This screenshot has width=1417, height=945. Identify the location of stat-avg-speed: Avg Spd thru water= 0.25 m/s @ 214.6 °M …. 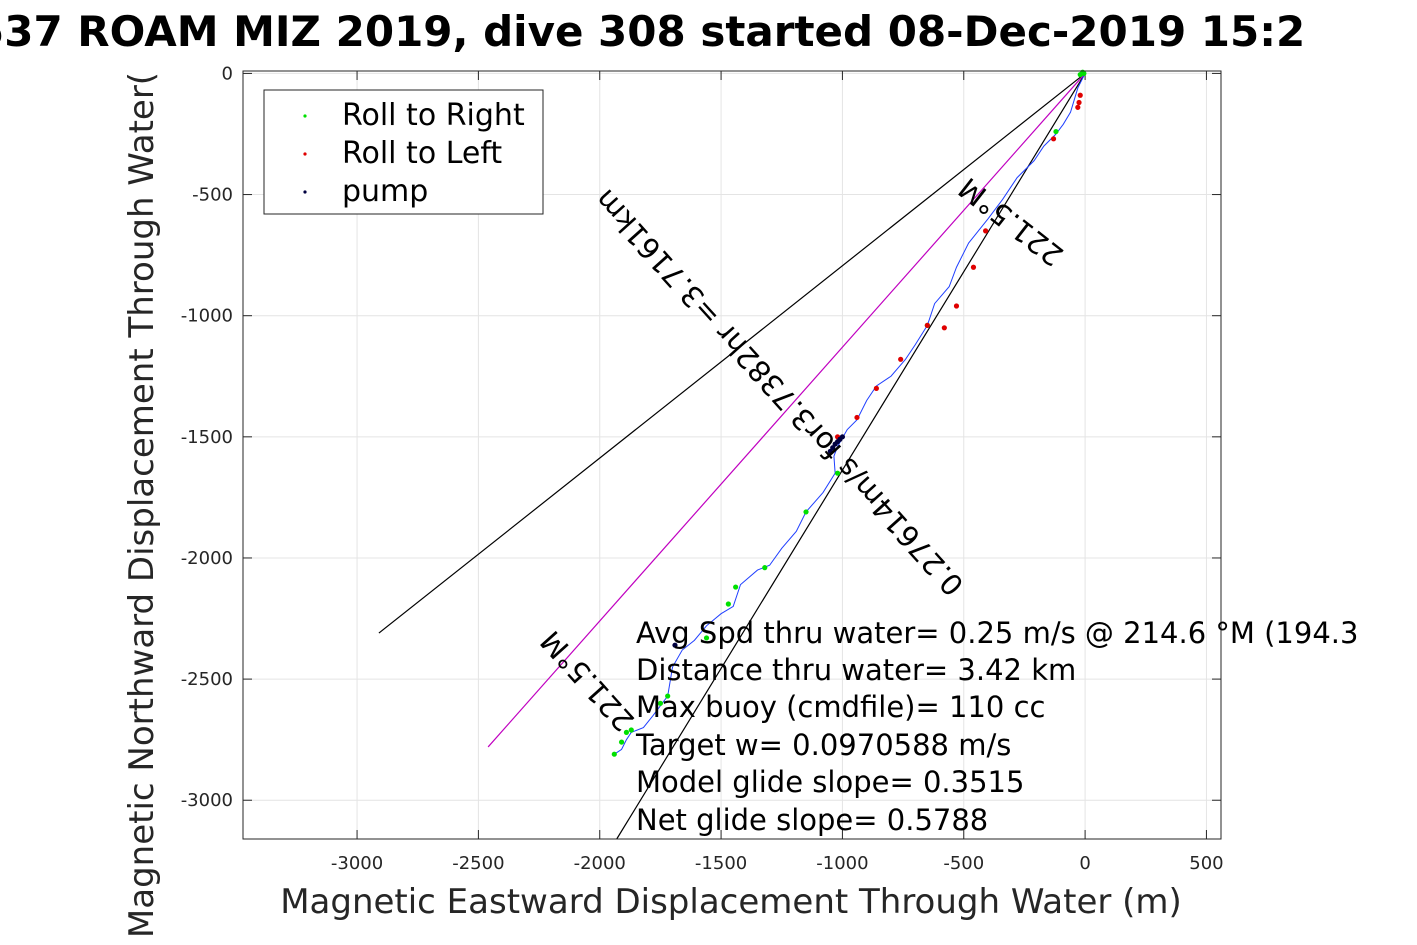
(997, 633).